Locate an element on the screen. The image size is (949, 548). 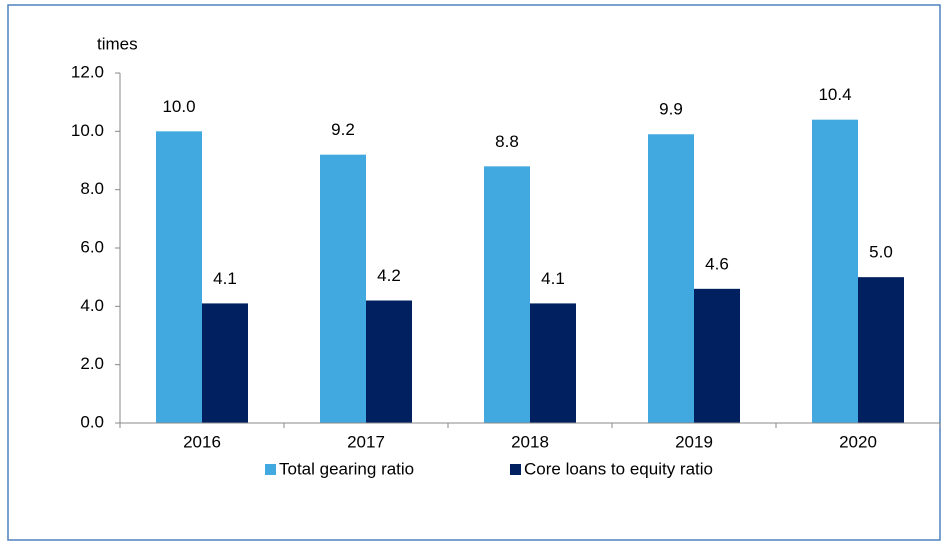
value-label: 5.0 is located at coordinates (881, 252).